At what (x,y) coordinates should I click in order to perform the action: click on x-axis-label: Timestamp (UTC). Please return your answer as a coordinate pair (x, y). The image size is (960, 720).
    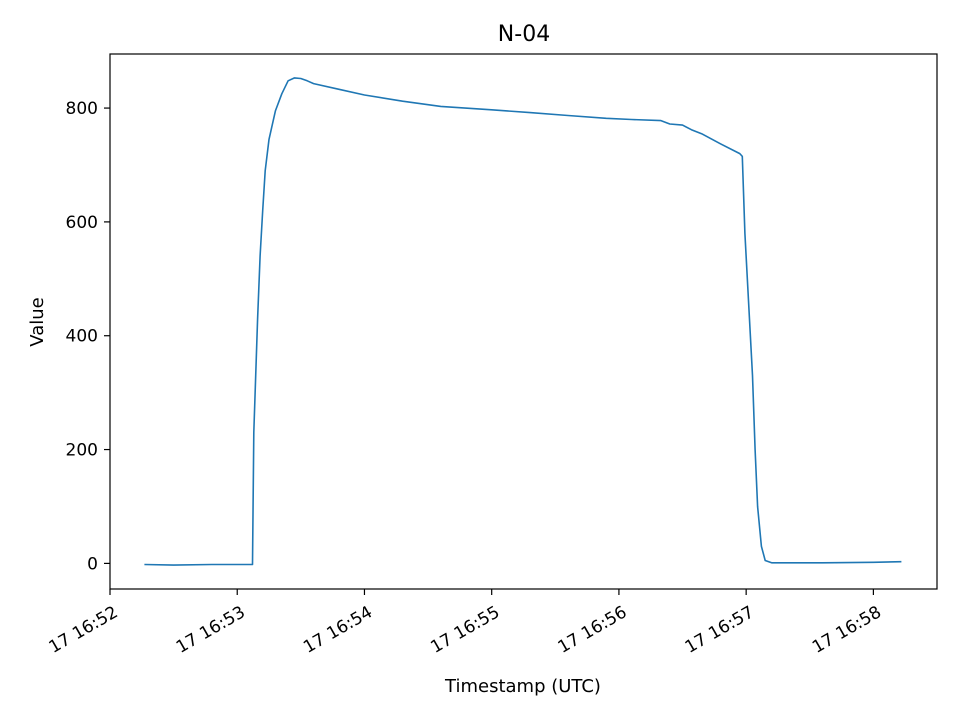
    Looking at the image, I should click on (522, 686).